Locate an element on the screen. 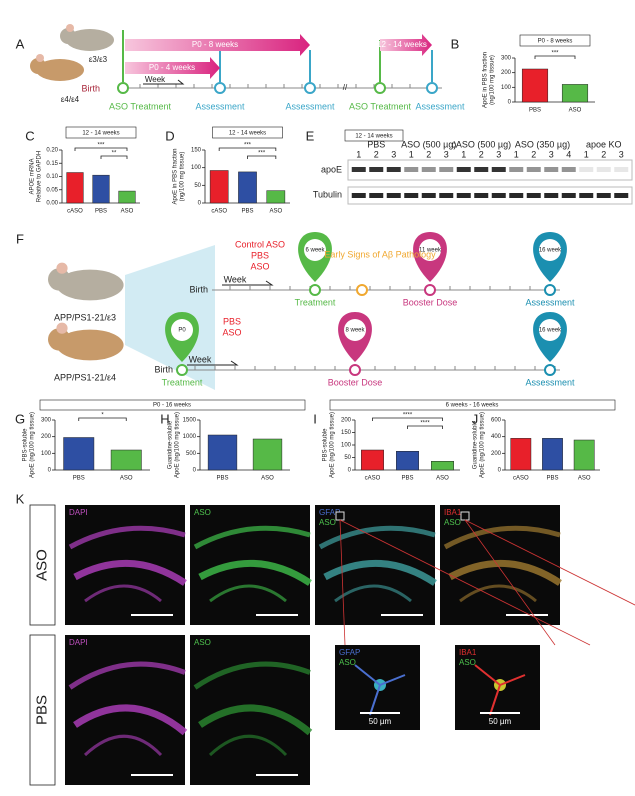  panel-label: A is located at coordinates (20, 43).